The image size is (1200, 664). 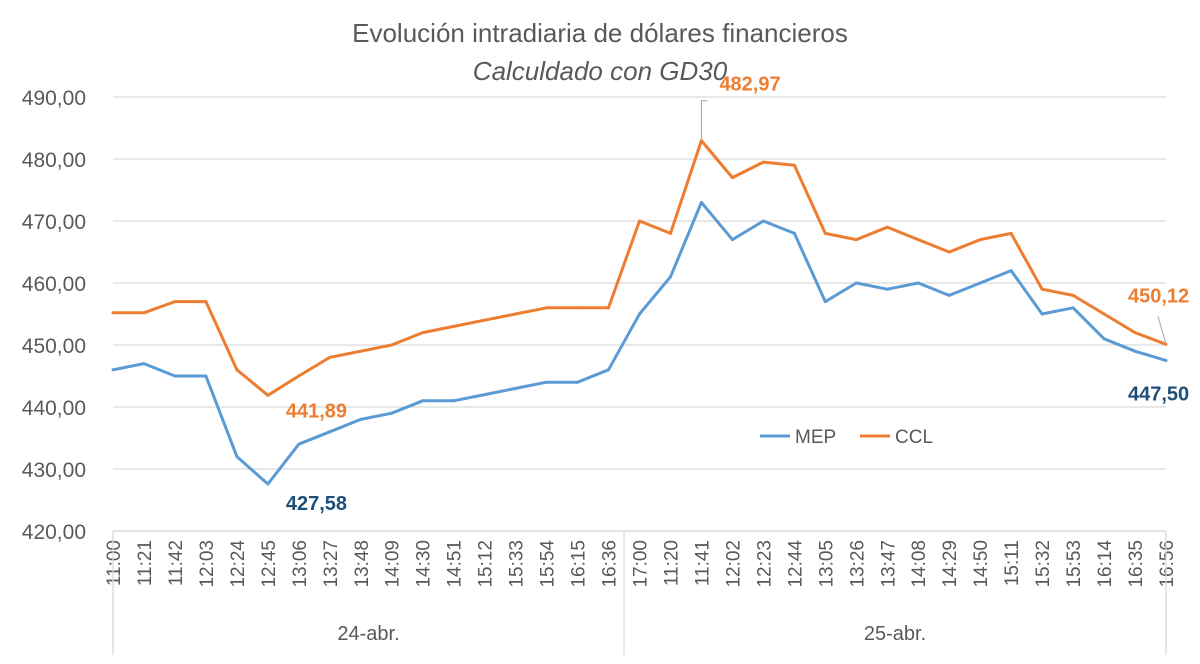 What do you see at coordinates (54, 222) in the screenshot?
I see `y-tick-label: 470,00` at bounding box center [54, 222].